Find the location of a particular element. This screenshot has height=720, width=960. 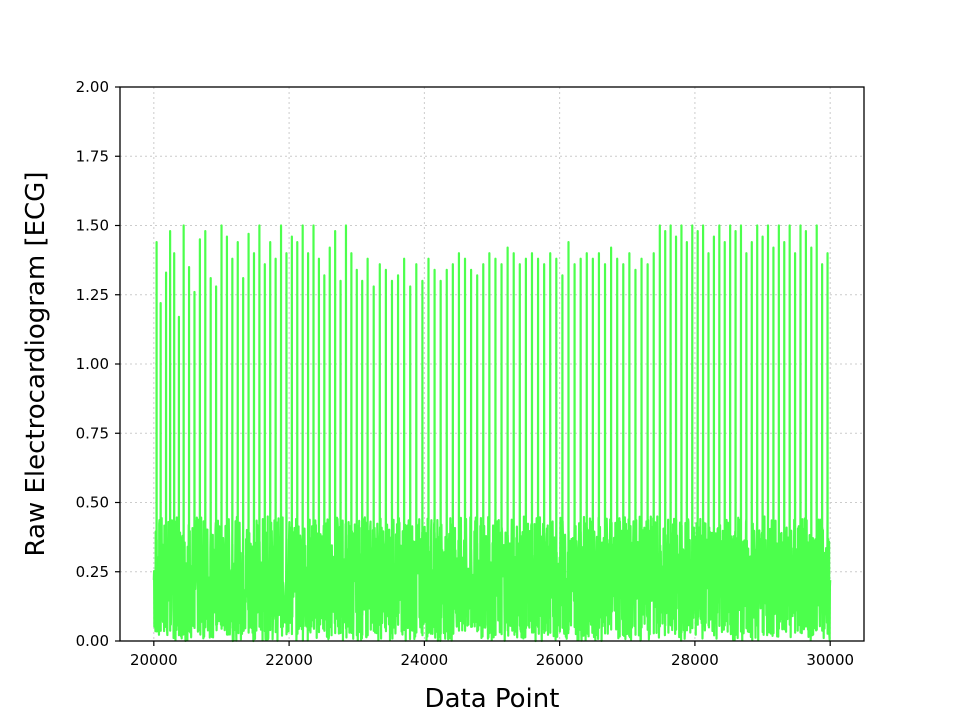

x-tick-label: 22000 is located at coordinates (289, 660).